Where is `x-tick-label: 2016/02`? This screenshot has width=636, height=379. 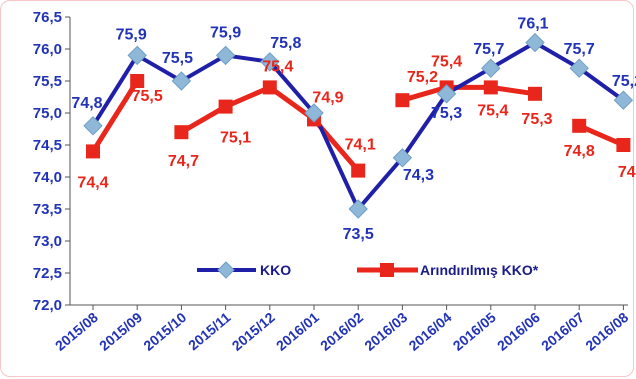
x-tick-label: 2016/02 is located at coordinates (341, 331).